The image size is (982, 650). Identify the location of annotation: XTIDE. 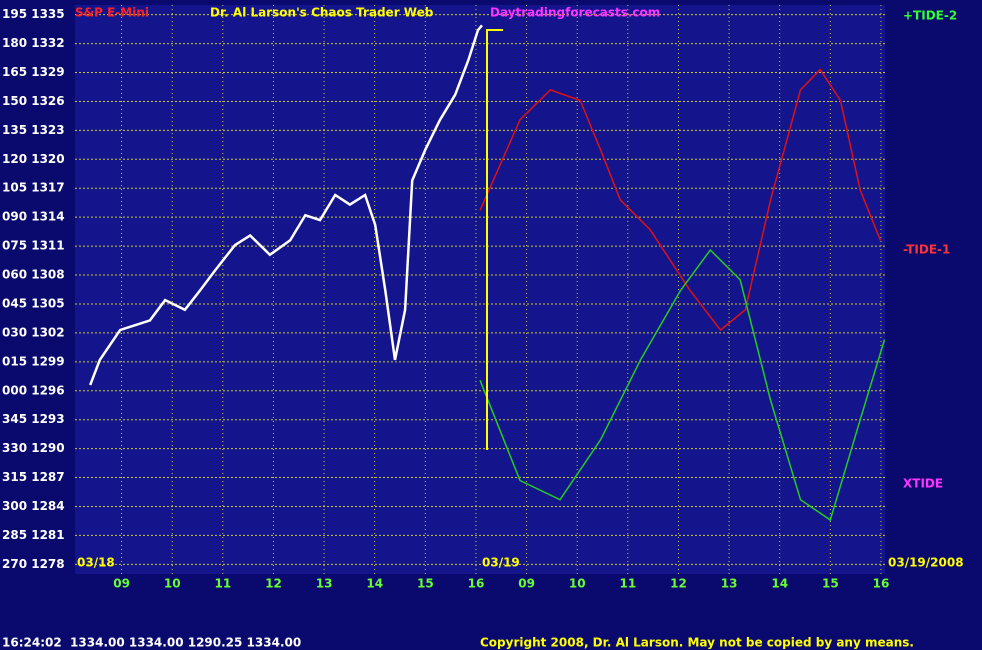
(923, 484).